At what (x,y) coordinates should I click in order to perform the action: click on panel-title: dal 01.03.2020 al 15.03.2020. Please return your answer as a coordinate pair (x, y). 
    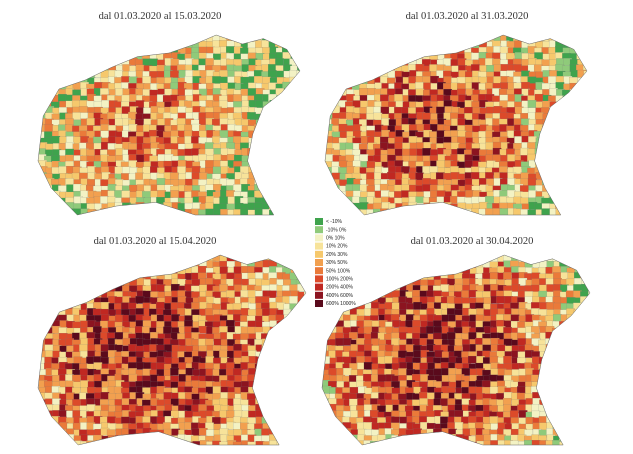
    Looking at the image, I should click on (160, 16).